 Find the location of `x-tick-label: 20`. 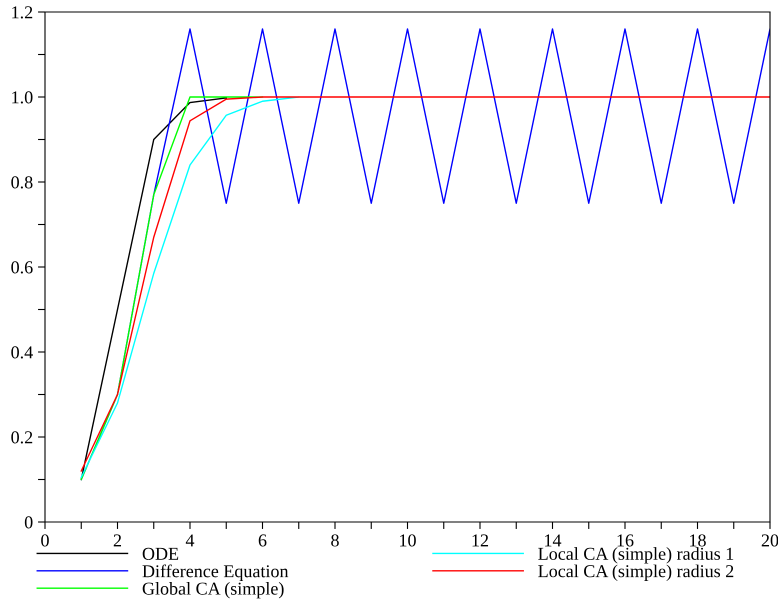

x-tick-label: 20 is located at coordinates (770, 540).